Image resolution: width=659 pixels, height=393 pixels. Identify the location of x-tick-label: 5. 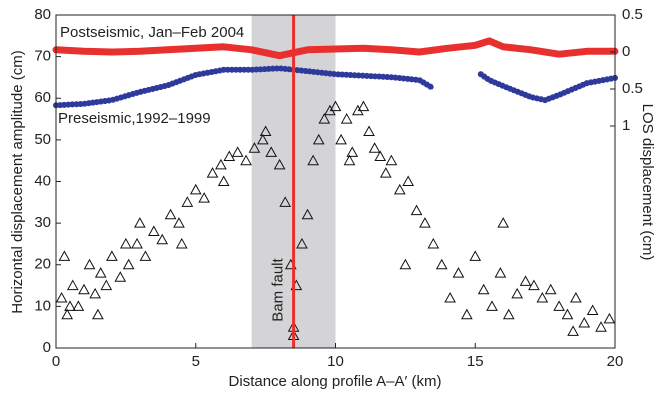
(196, 361).